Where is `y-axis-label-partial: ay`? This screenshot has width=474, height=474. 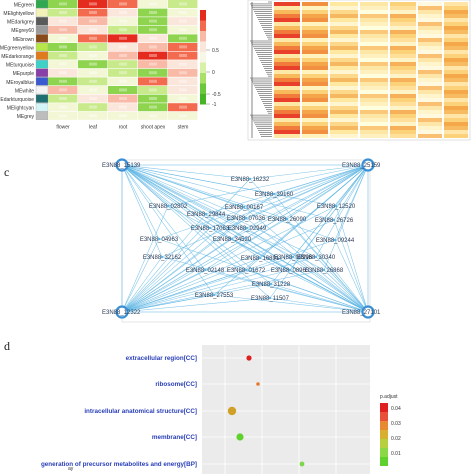 y-axis-label-partial: ay is located at coordinates (71, 469).